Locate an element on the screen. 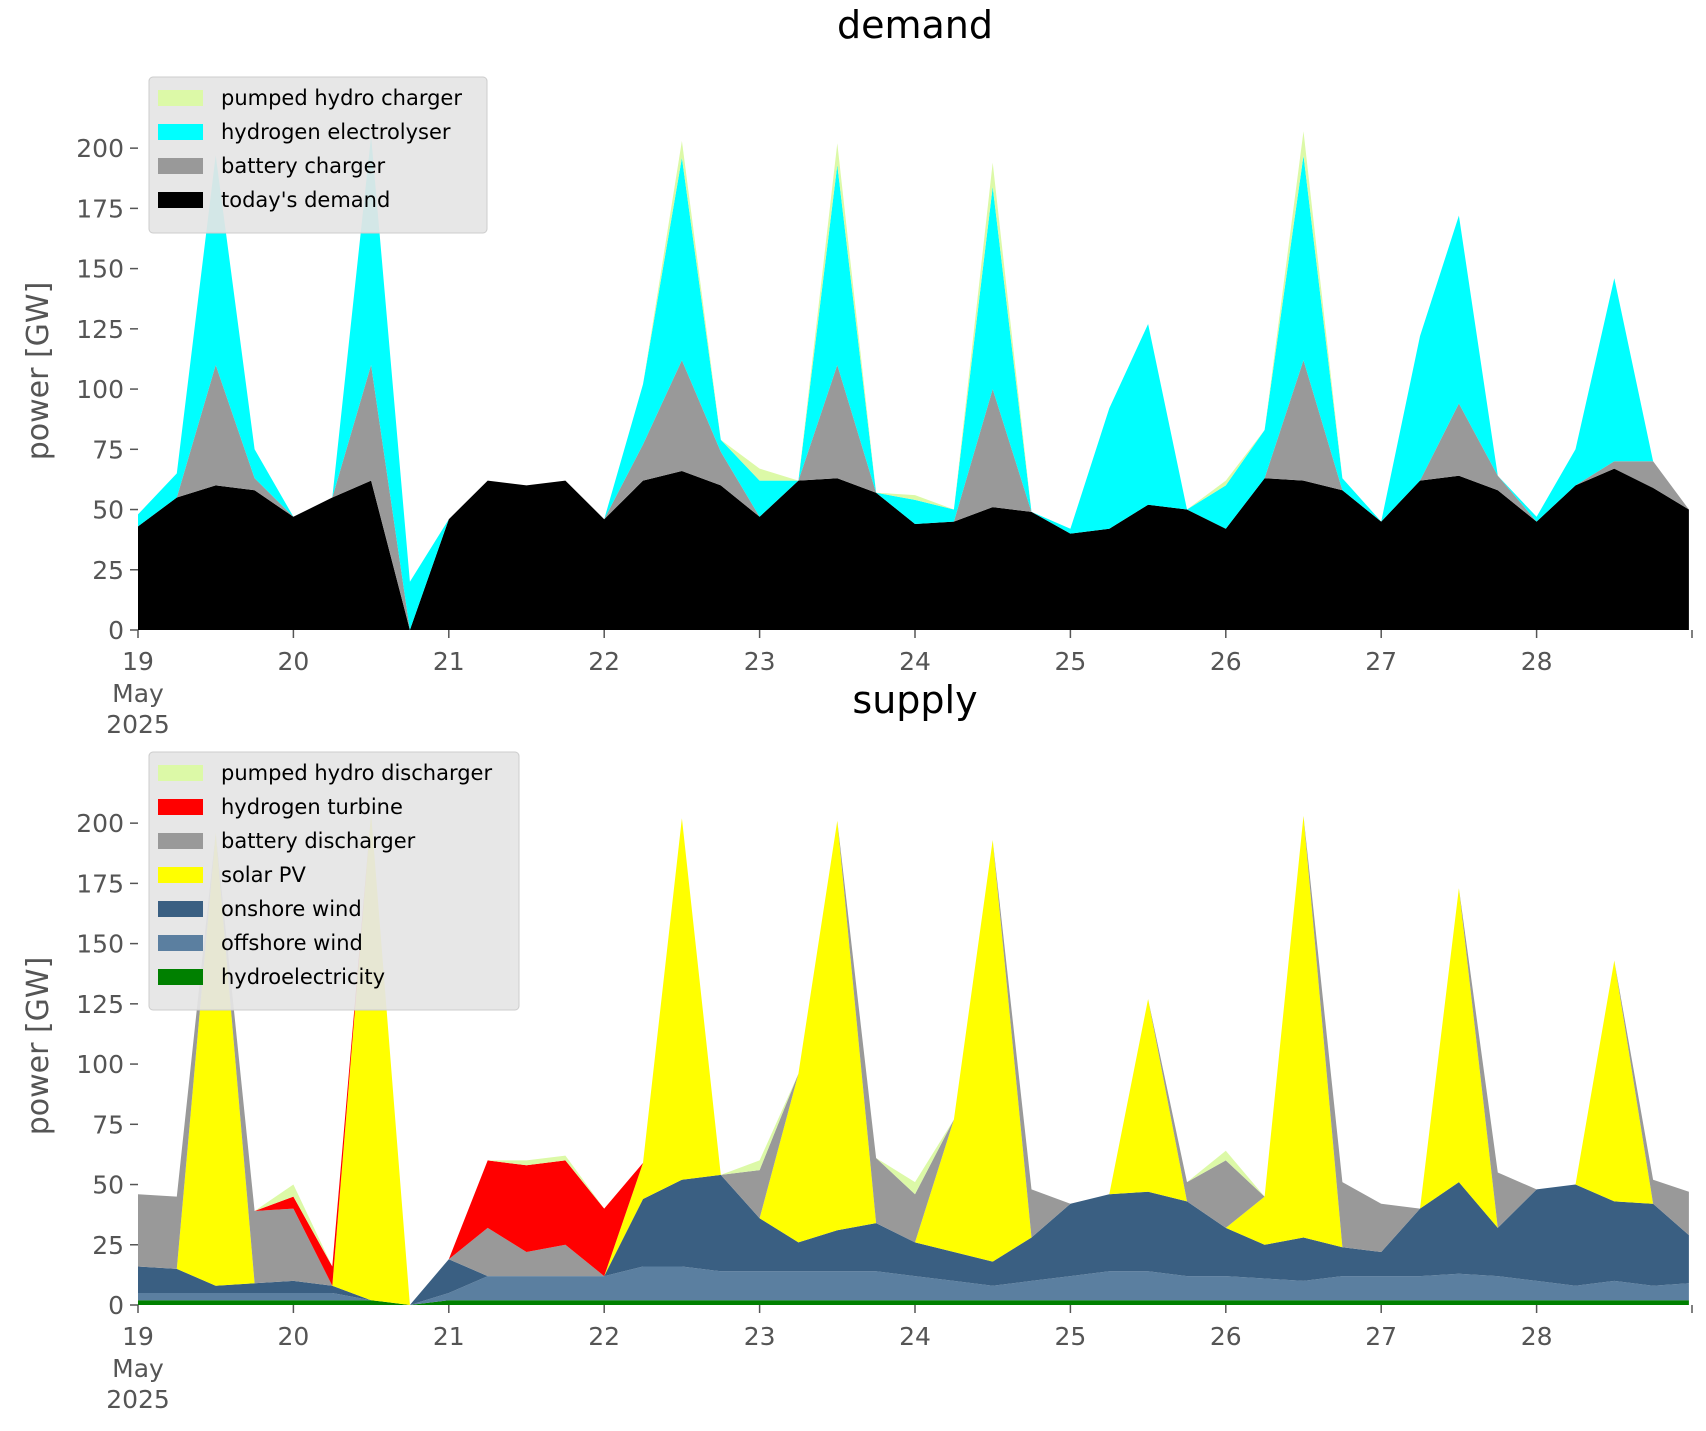 The image size is (1706, 1431). area-today-s-demand is located at coordinates (913, 549).